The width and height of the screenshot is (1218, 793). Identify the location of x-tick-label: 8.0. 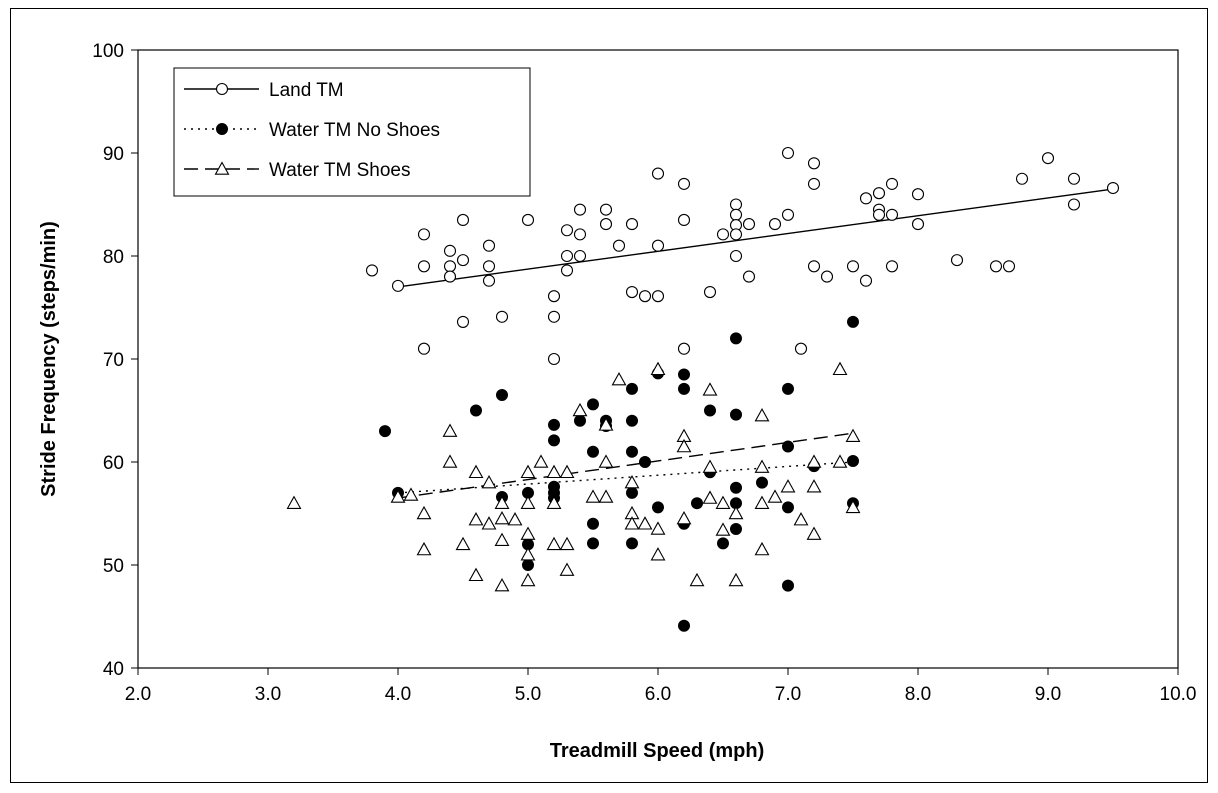
(918, 694).